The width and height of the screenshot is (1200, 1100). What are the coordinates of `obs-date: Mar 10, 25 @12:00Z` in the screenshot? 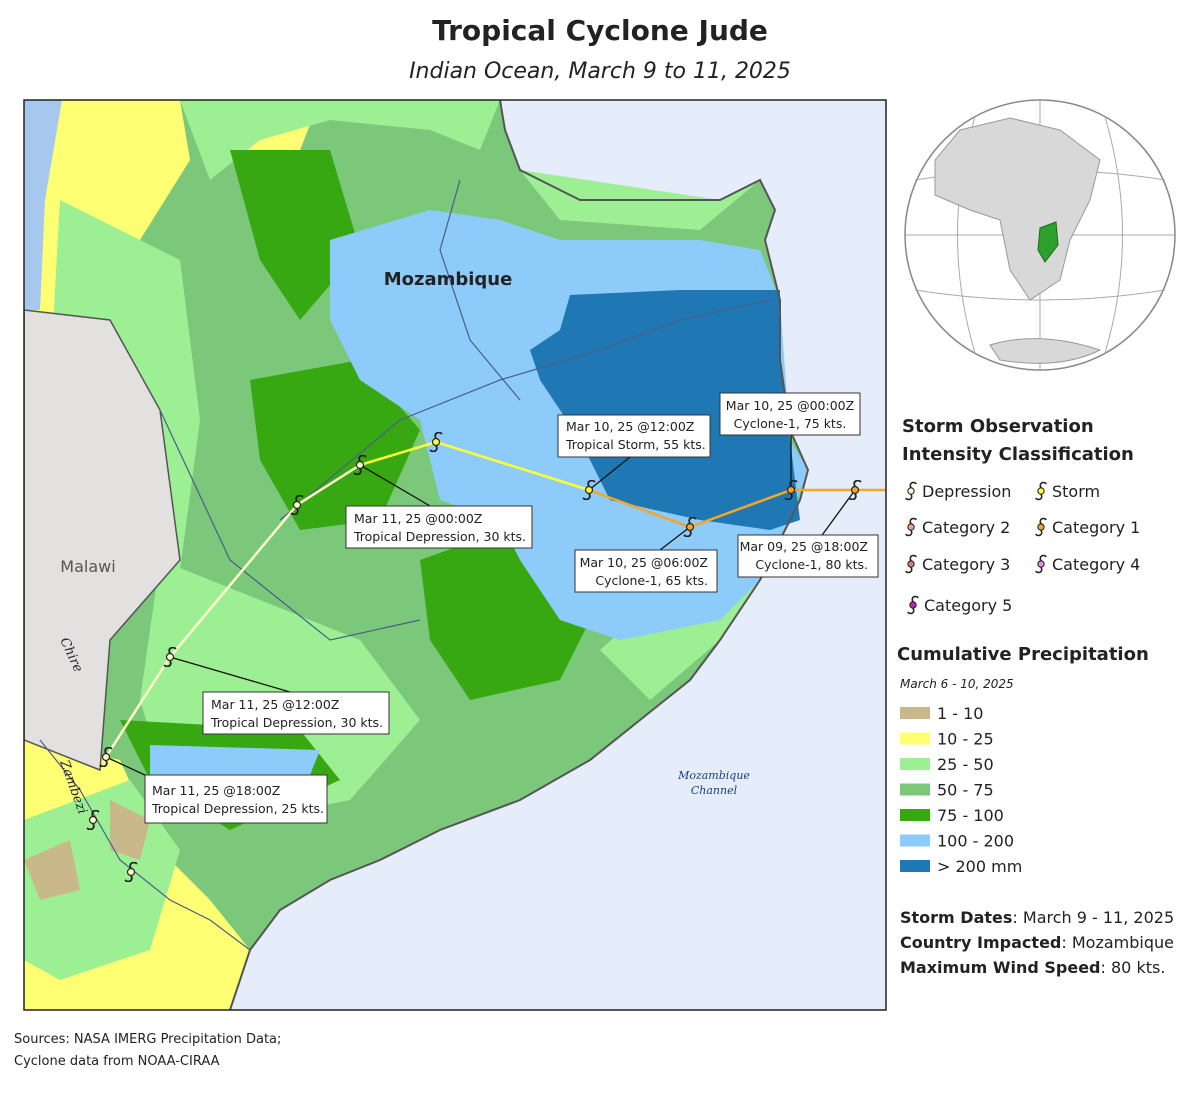 It's located at (630, 426).